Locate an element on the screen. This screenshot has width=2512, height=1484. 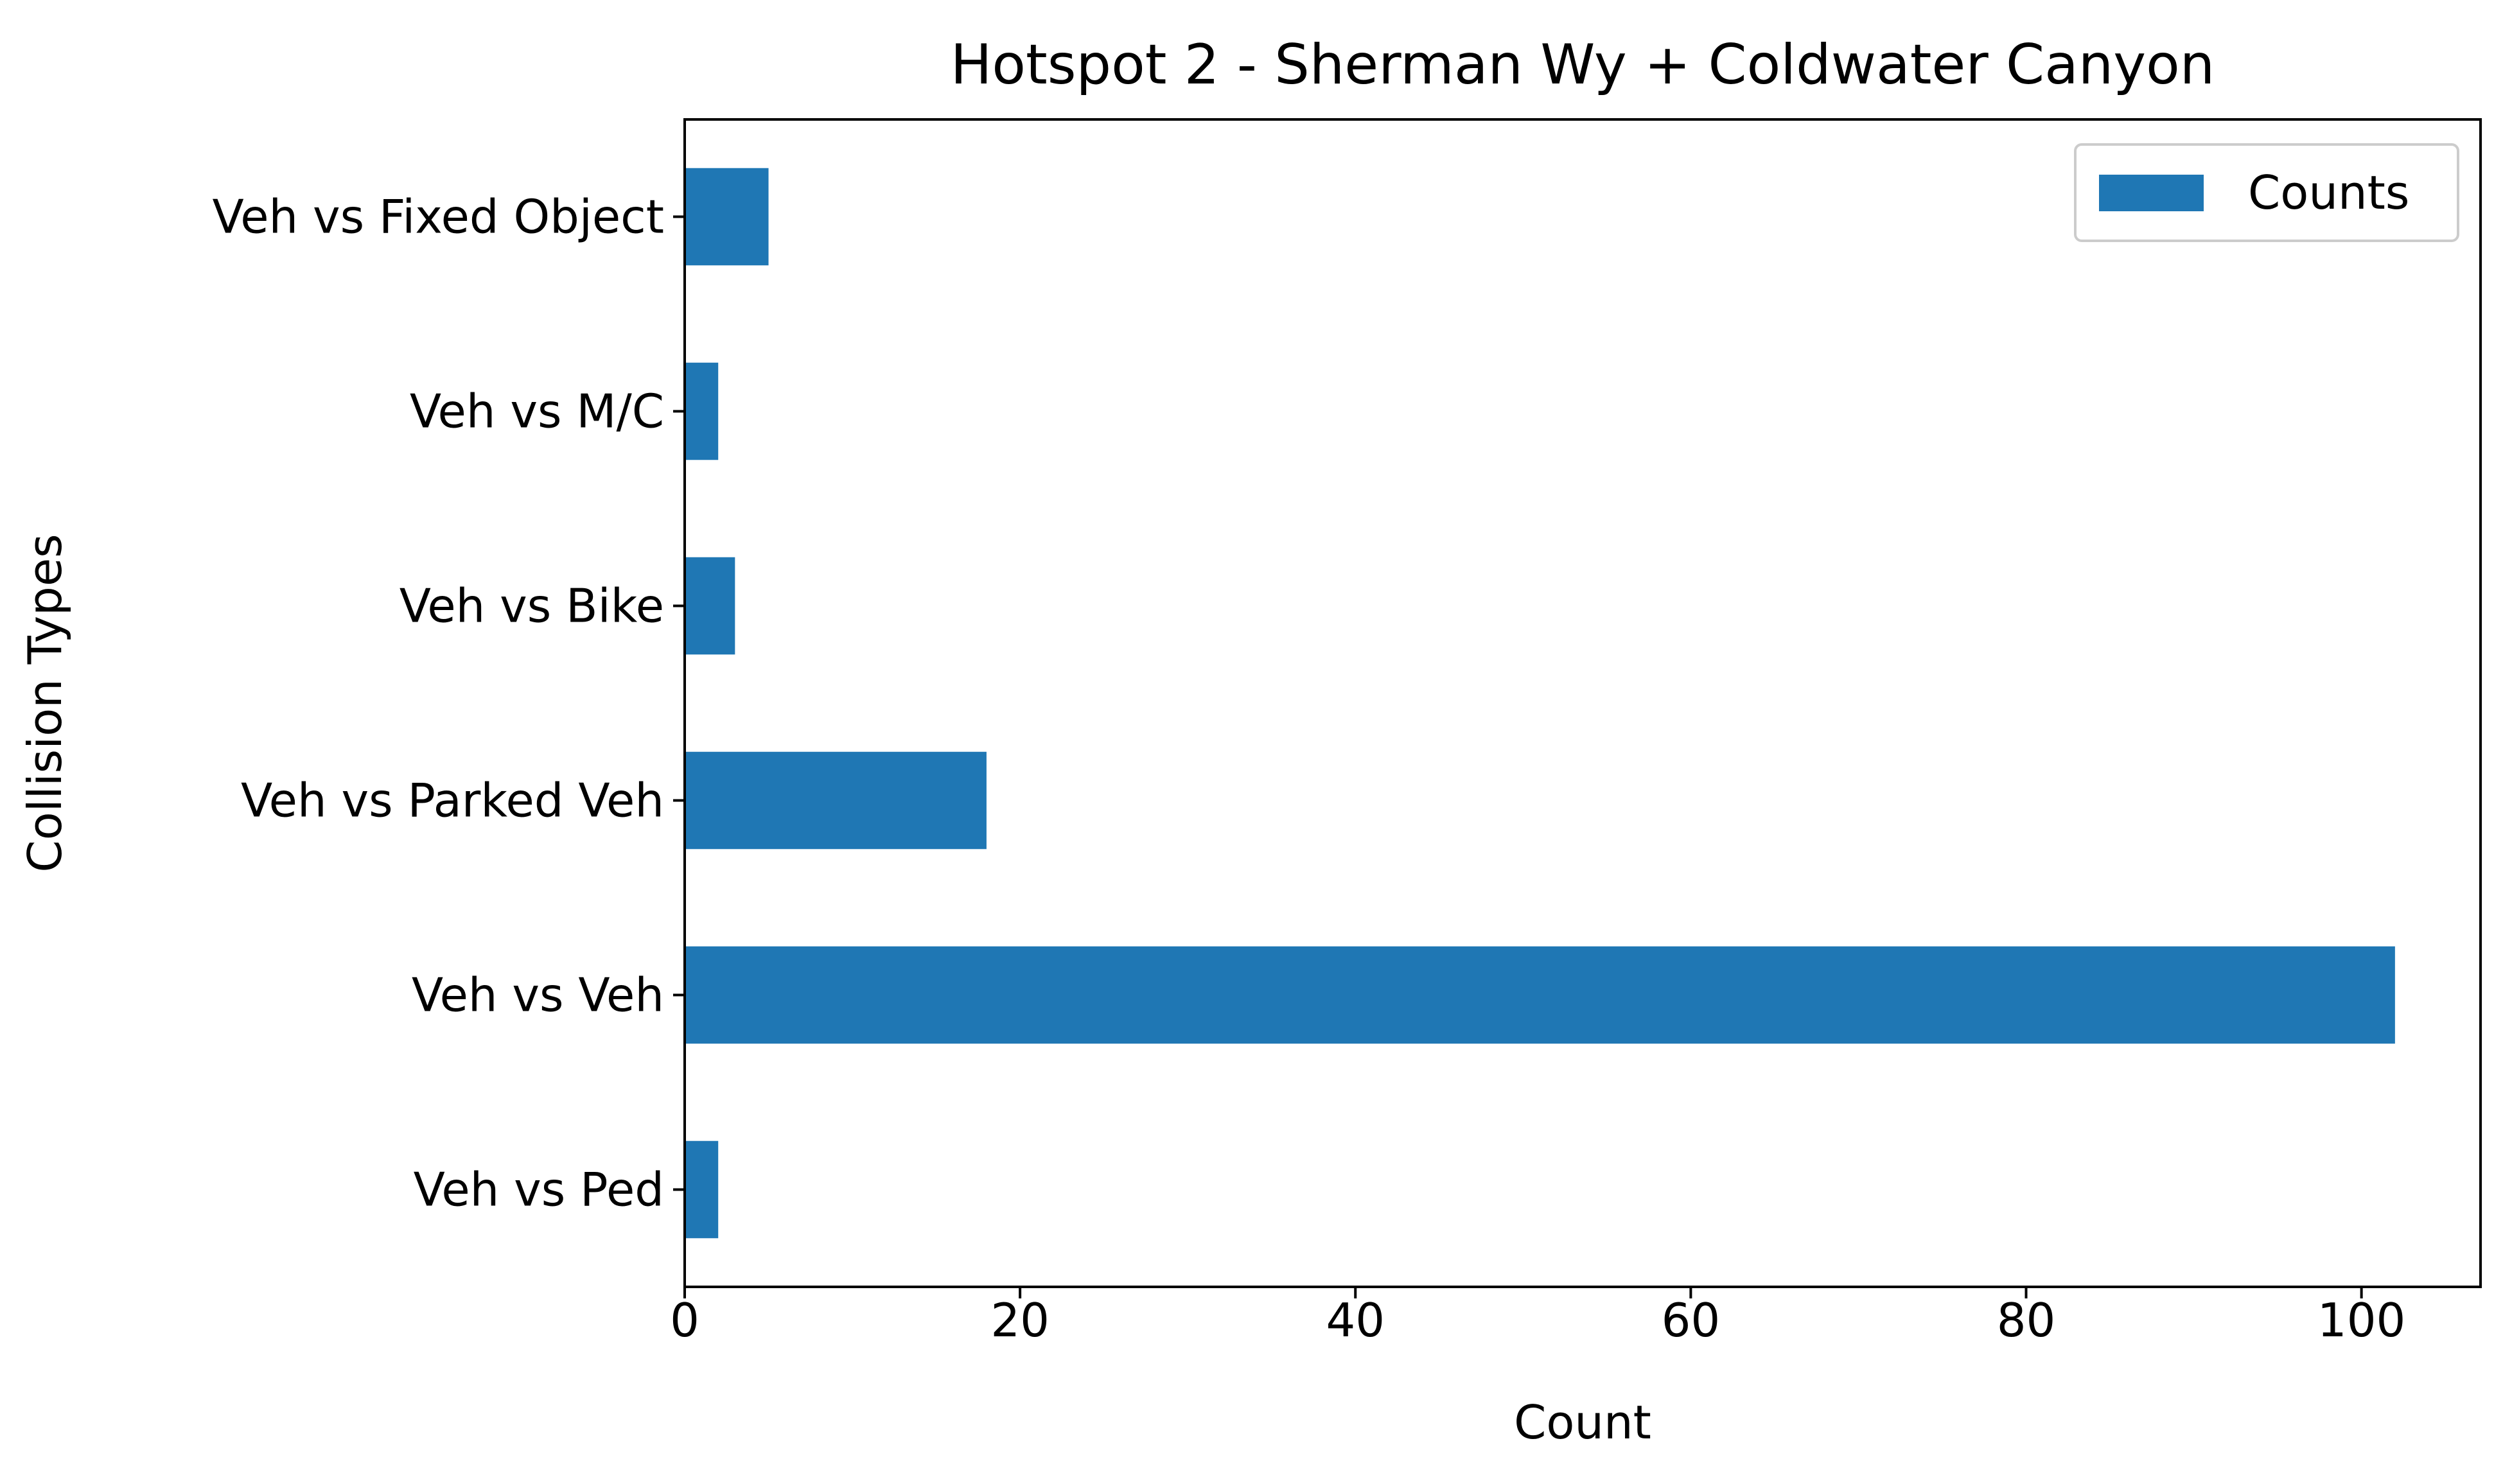
x-tick-label: 60 is located at coordinates (1691, 1320).